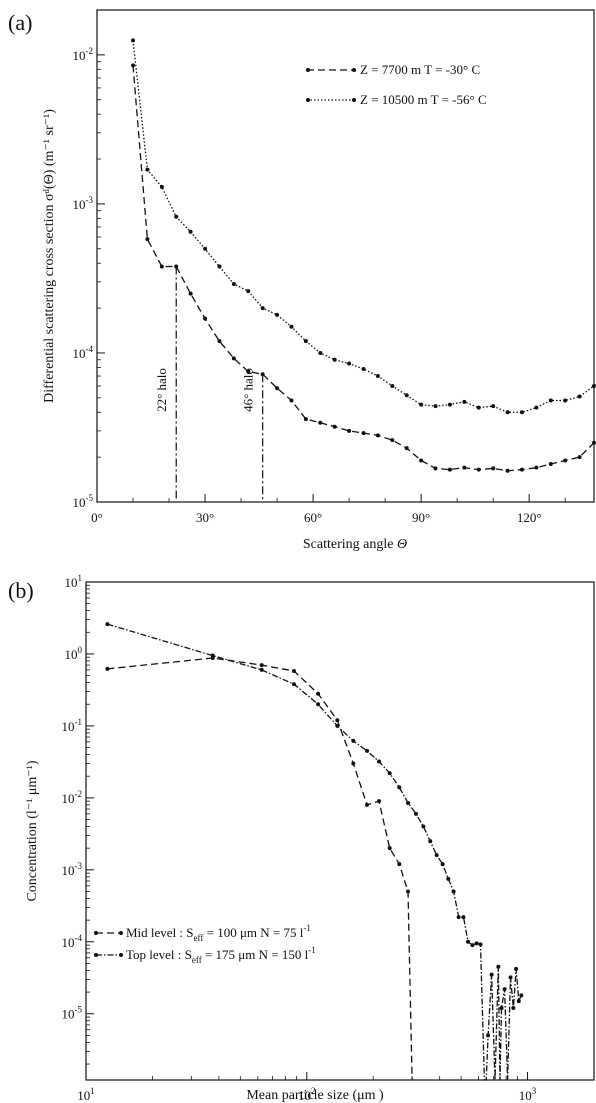 This screenshot has height=1103, width=596. I want to click on x-tick-label: 10³, so click(528, 1094).